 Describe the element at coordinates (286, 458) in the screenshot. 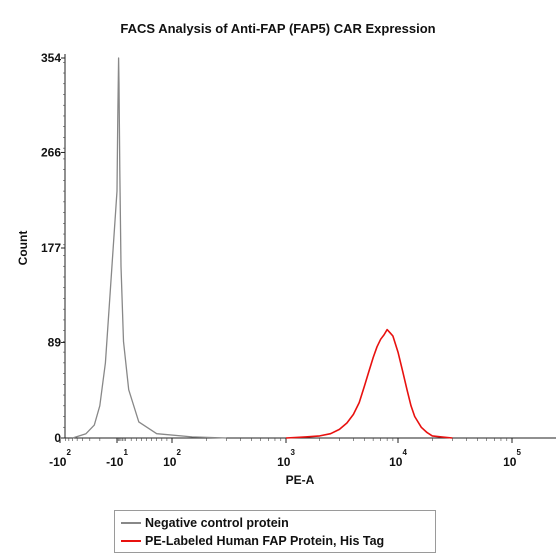

I see `x-tick-label-3: 10³` at that location.